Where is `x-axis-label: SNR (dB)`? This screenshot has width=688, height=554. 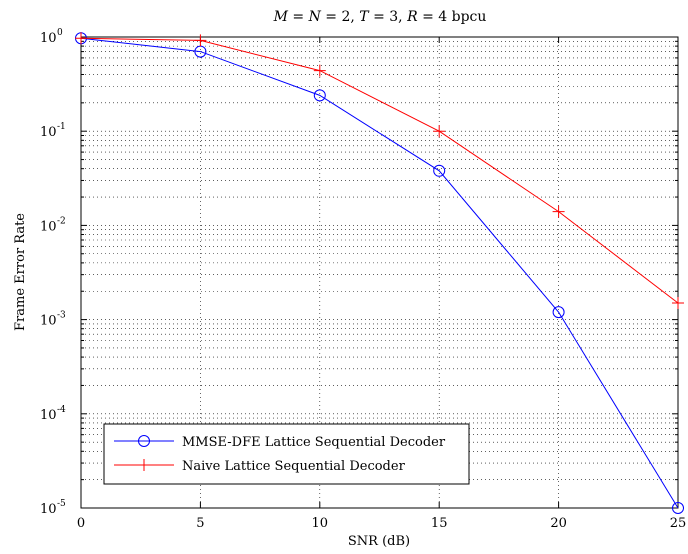 x-axis-label: SNR (dB) is located at coordinates (379, 541).